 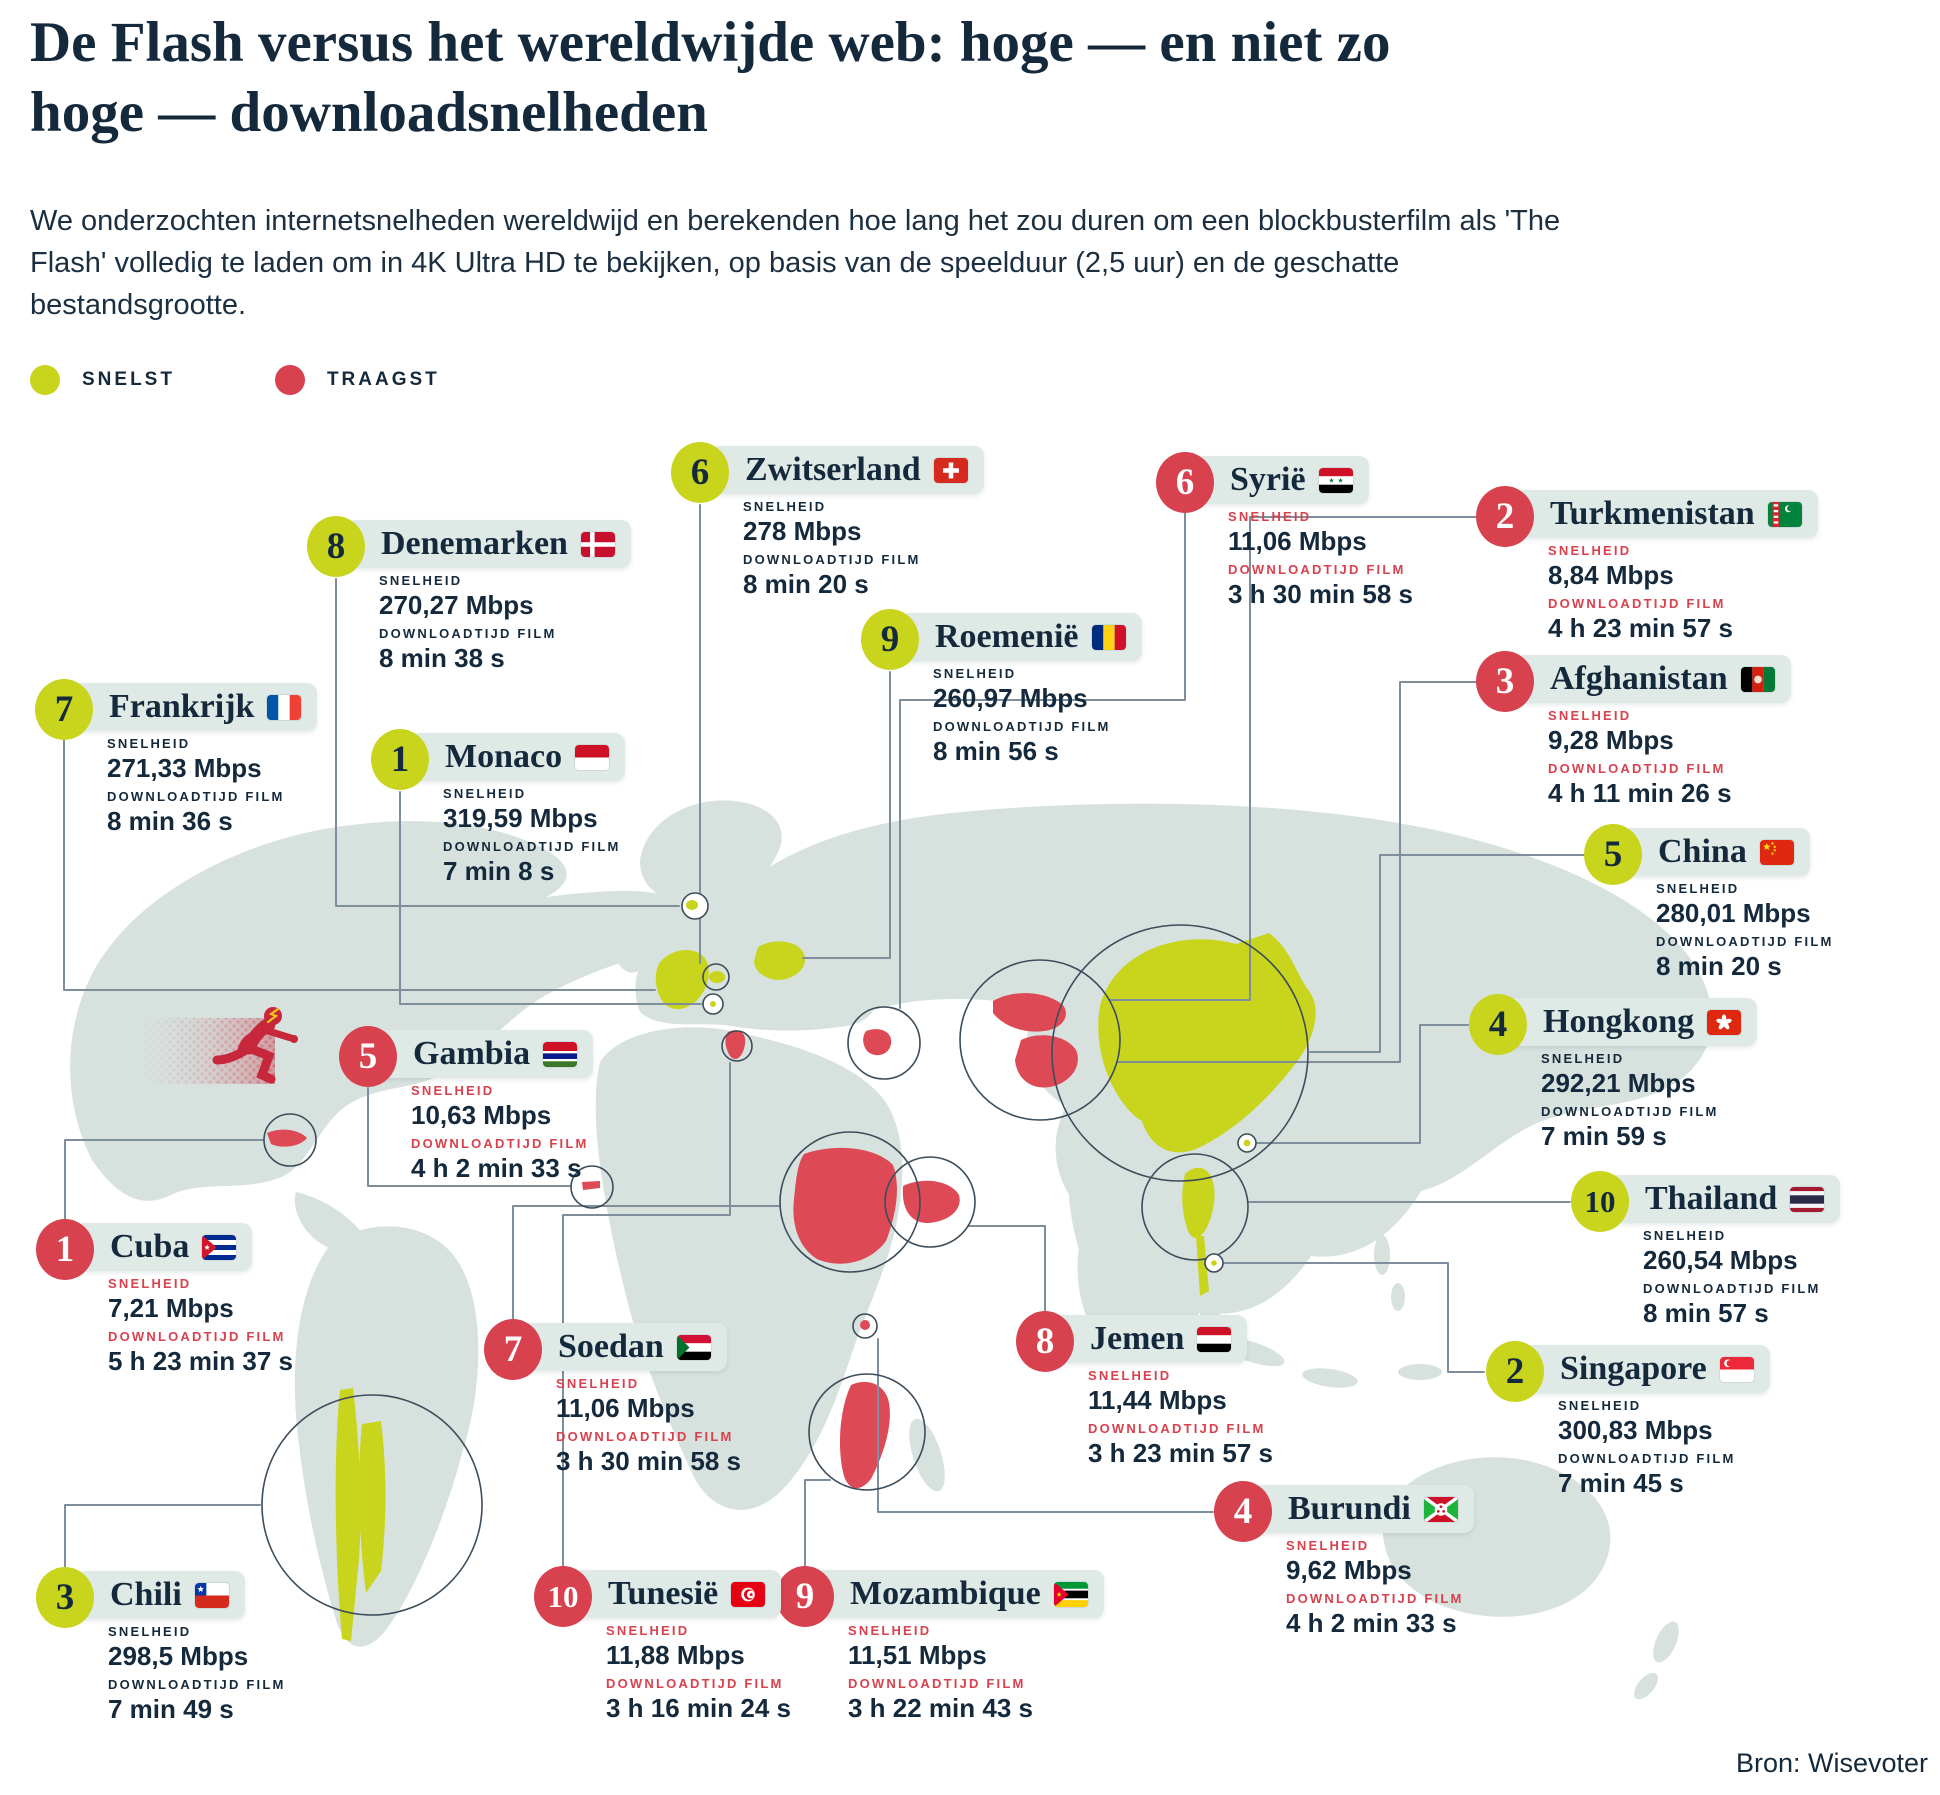 I want to click on rank-badge: 8, so click(x=1045, y=1341).